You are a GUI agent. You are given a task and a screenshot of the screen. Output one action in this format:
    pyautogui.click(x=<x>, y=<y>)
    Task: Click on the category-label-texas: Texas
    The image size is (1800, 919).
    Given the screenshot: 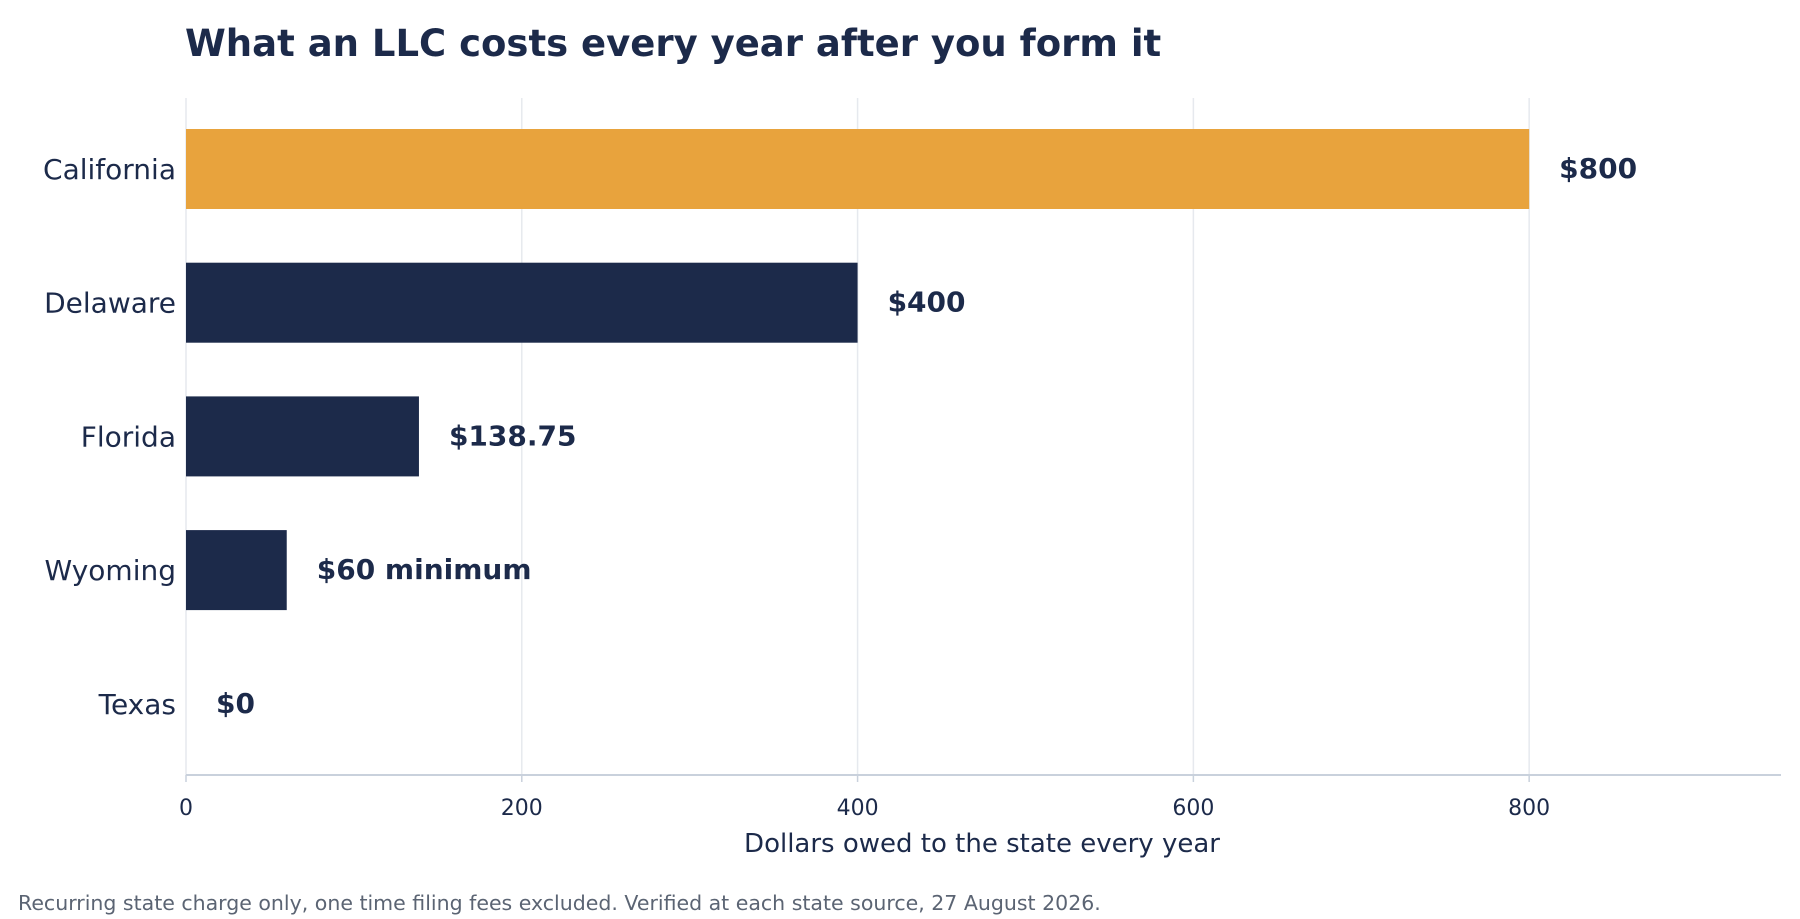 What is the action you would take?
    pyautogui.click(x=137, y=704)
    